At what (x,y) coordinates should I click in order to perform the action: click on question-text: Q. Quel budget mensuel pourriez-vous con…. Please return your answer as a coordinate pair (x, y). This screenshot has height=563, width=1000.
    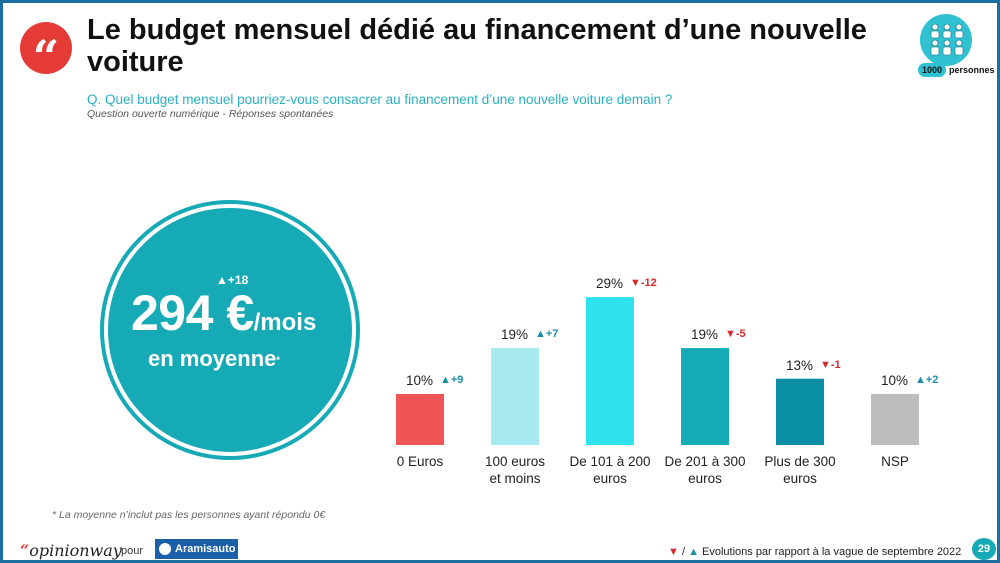
    Looking at the image, I should click on (380, 99).